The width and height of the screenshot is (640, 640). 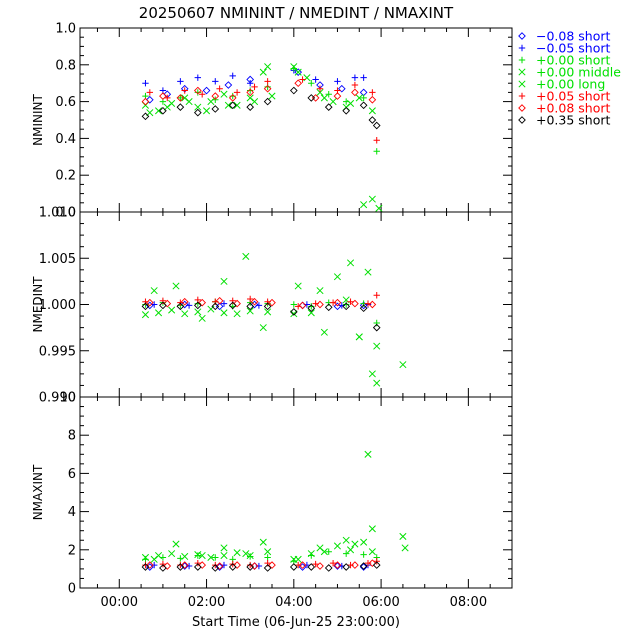 What do you see at coordinates (65, 29) in the screenshot?
I see `y-tick-label: 1.0` at bounding box center [65, 29].